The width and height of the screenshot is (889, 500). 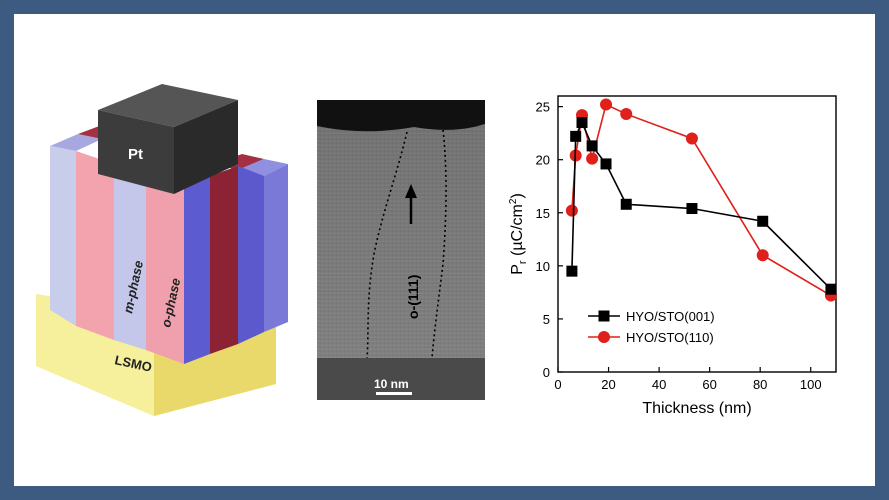 I want to click on series-layer, so click(x=701, y=200).